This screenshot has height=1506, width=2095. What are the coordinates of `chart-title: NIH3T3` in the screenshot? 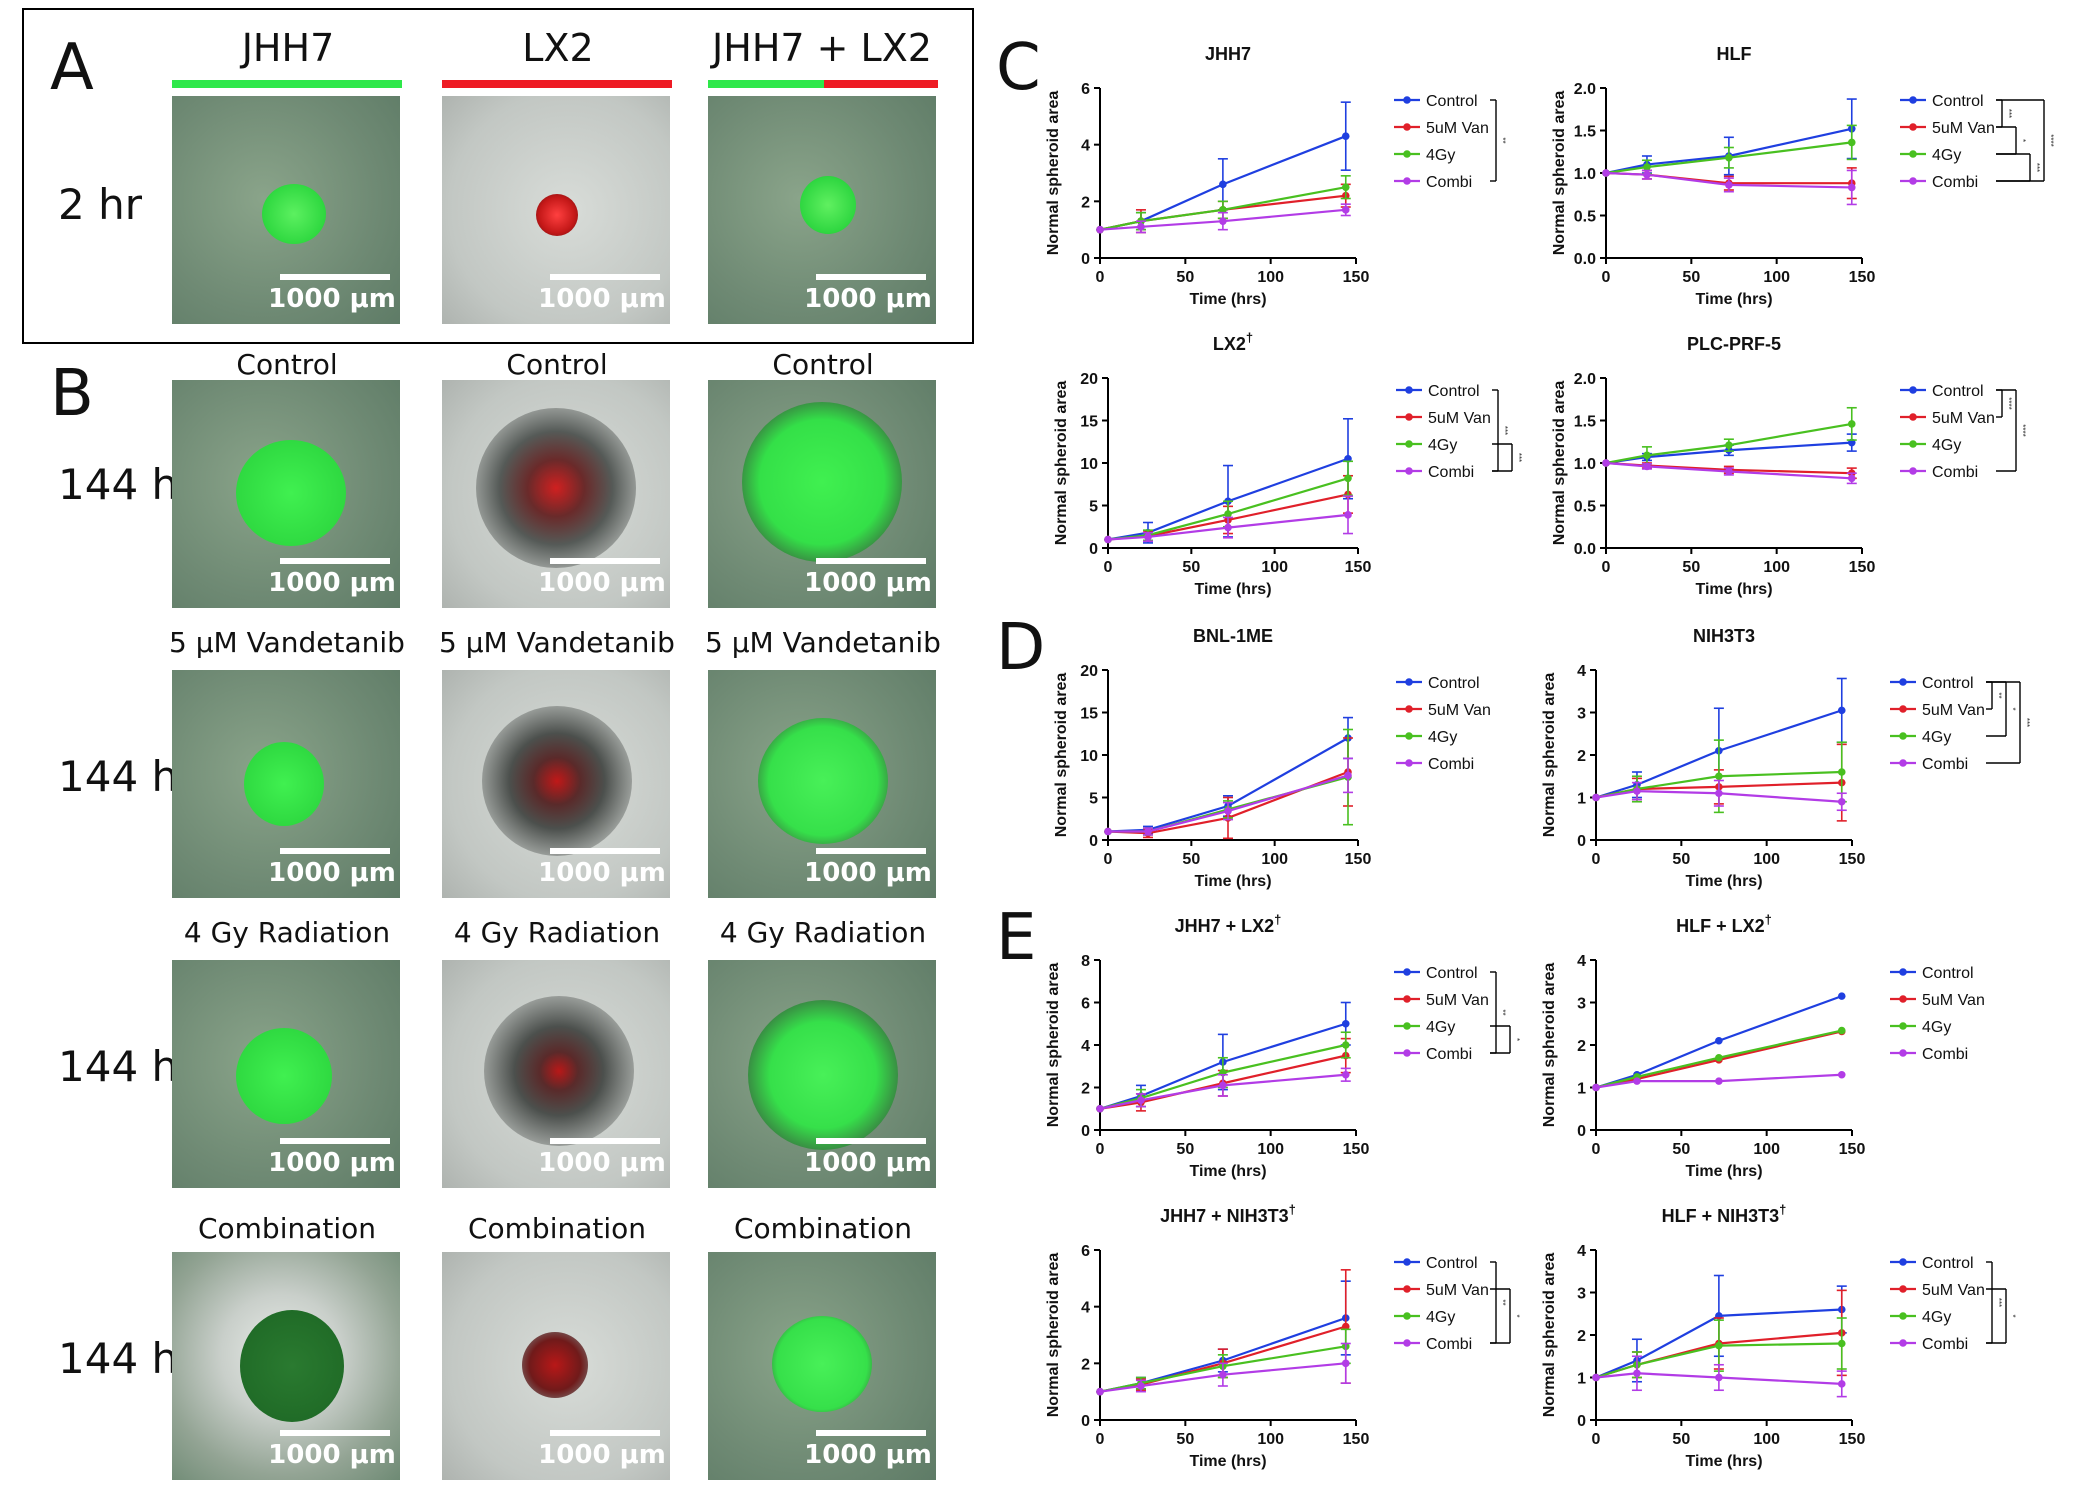 It's located at (1724, 636).